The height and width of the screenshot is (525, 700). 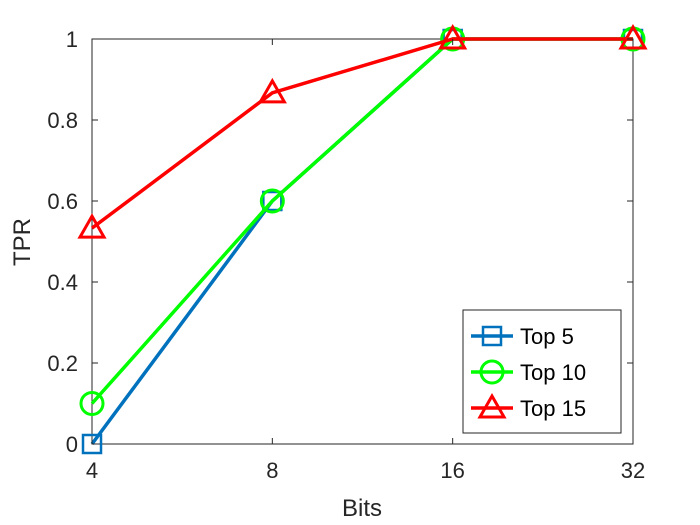 What do you see at coordinates (547, 336) in the screenshot?
I see `legend-label: Top 5` at bounding box center [547, 336].